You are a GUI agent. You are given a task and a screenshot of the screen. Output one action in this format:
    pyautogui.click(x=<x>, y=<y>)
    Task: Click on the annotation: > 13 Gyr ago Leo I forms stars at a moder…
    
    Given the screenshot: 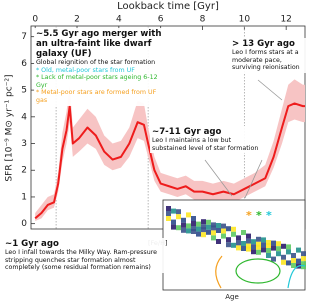 What is the action you would take?
    pyautogui.click(x=271, y=55)
    